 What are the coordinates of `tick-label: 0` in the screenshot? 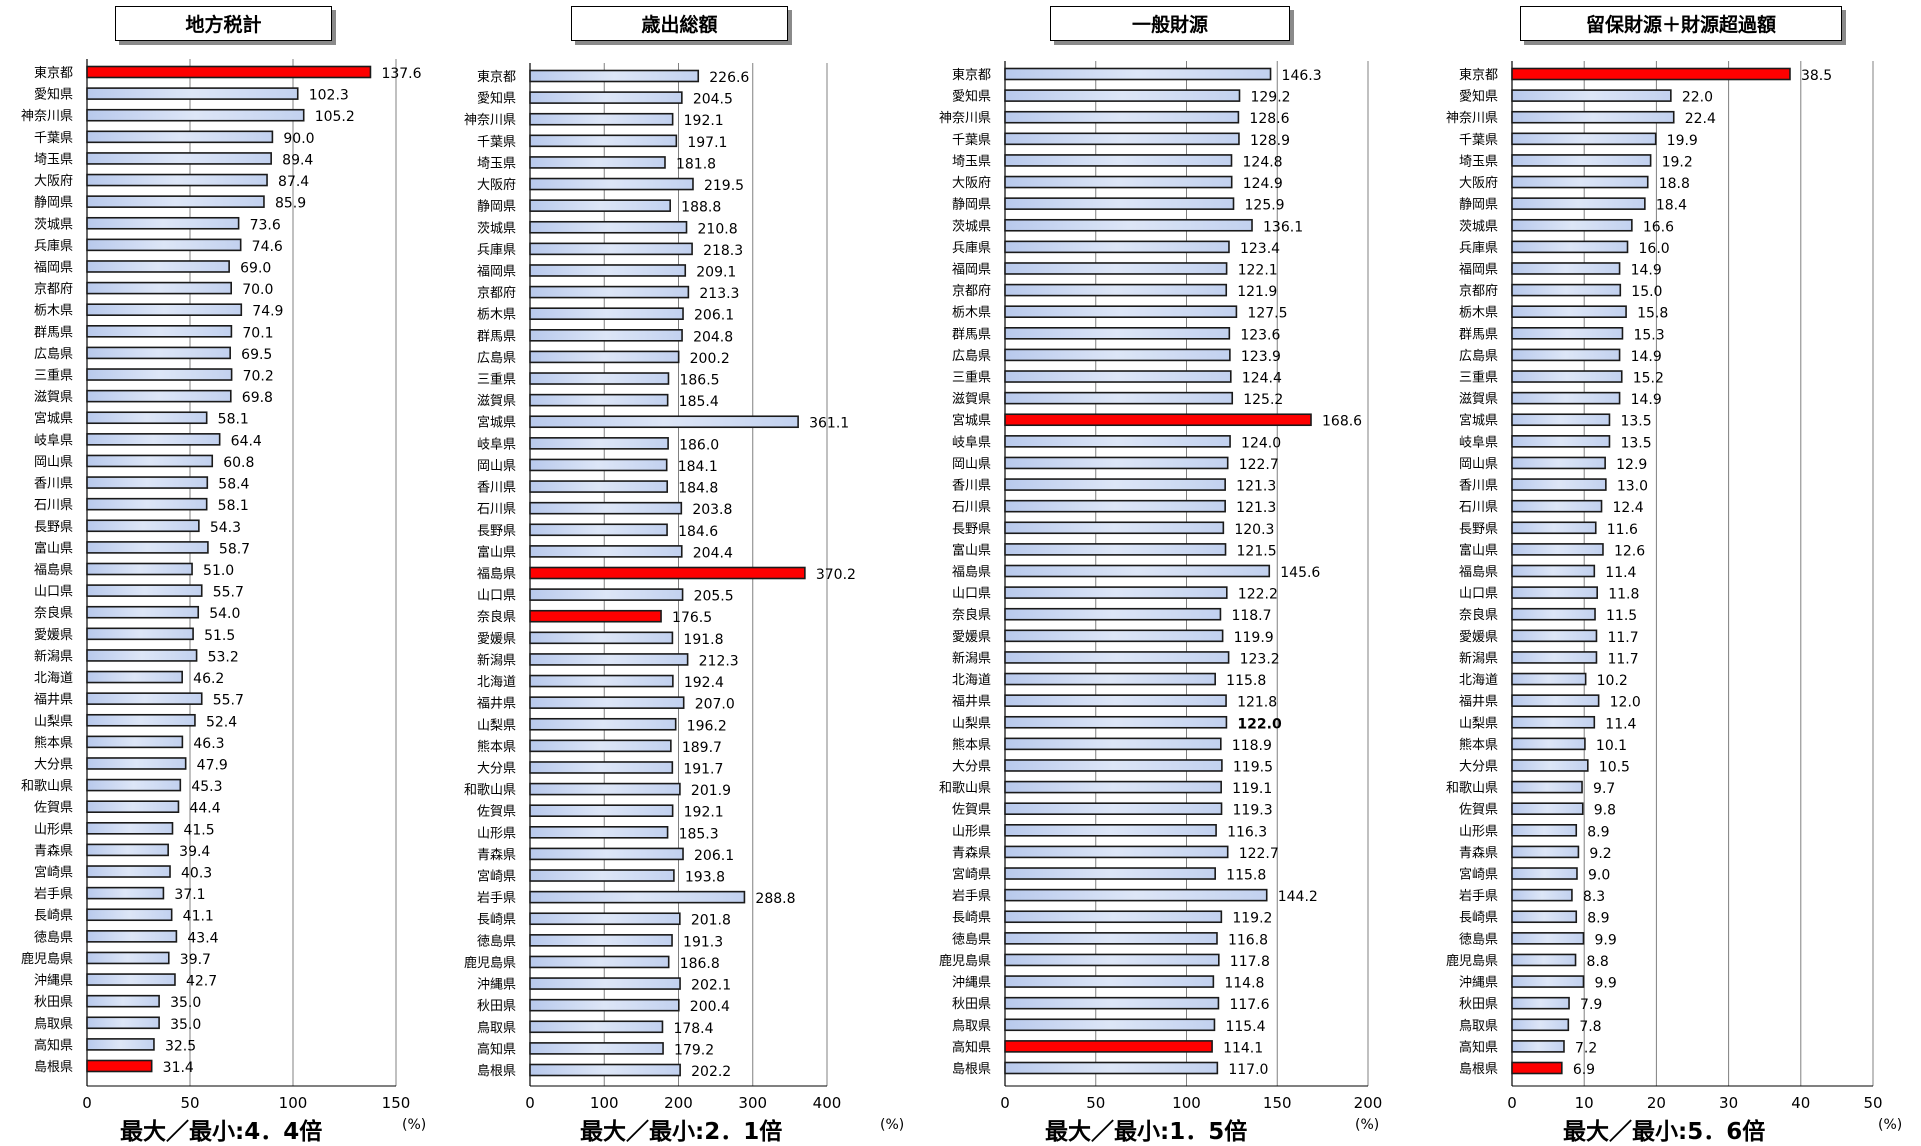 It's located at (1512, 1103).